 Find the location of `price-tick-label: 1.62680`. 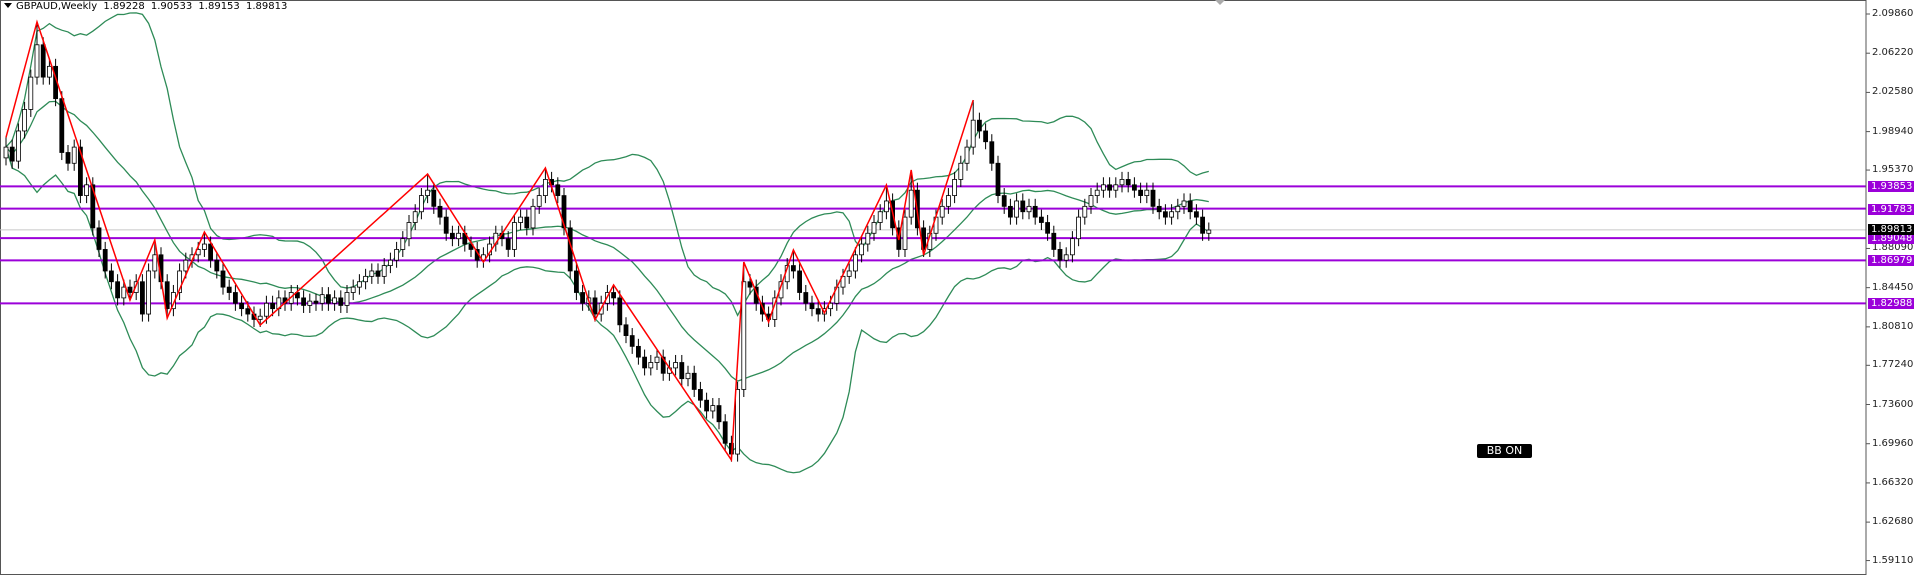

price-tick-label: 1.62680 is located at coordinates (1893, 522).